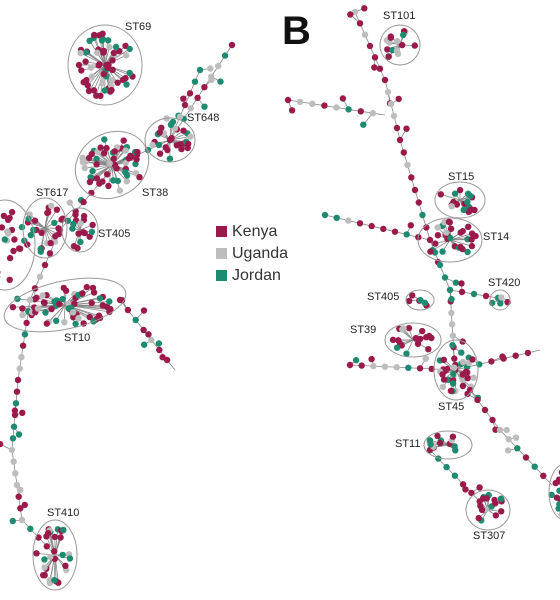 Image resolution: width=560 pixels, height=600 pixels. I want to click on cluster-label: ST405, so click(114, 234).